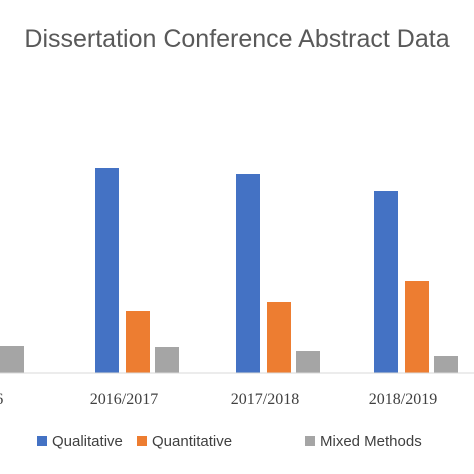  Describe the element at coordinates (218, 399) in the screenshot. I see `x-tick-labels: 2015/2016 2016/2017 2017/2018 2018/2019` at that location.